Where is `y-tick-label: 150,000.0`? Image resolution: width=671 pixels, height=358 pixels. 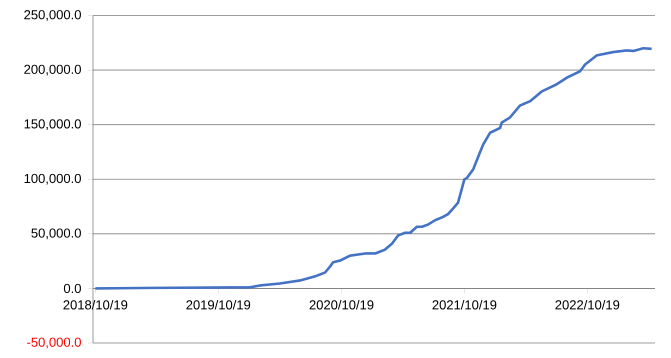
y-tick-label: 150,000.0 is located at coordinates (52, 124).